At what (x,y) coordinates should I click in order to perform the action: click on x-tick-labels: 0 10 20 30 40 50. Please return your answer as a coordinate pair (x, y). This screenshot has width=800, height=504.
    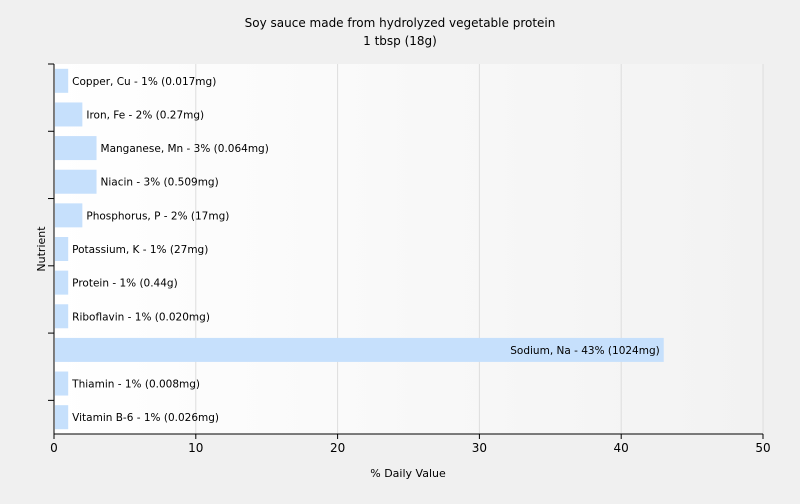
    Looking at the image, I should click on (410, 448).